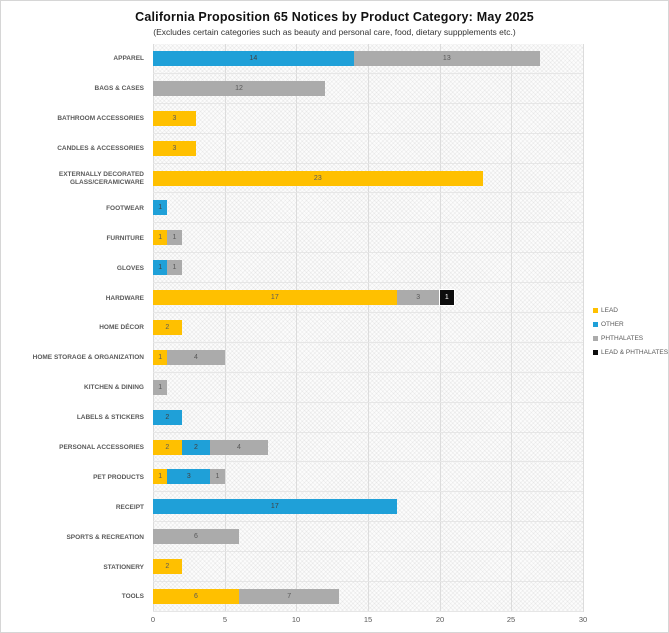  I want to click on category-label: APPAREL, so click(128, 59).